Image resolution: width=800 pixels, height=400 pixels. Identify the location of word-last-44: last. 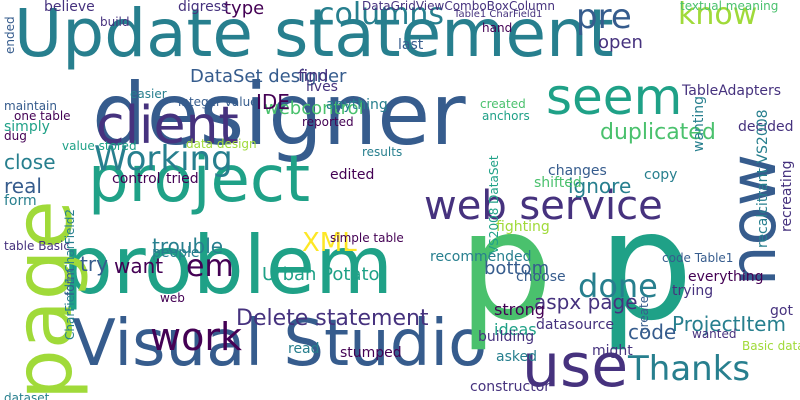
(410, 45).